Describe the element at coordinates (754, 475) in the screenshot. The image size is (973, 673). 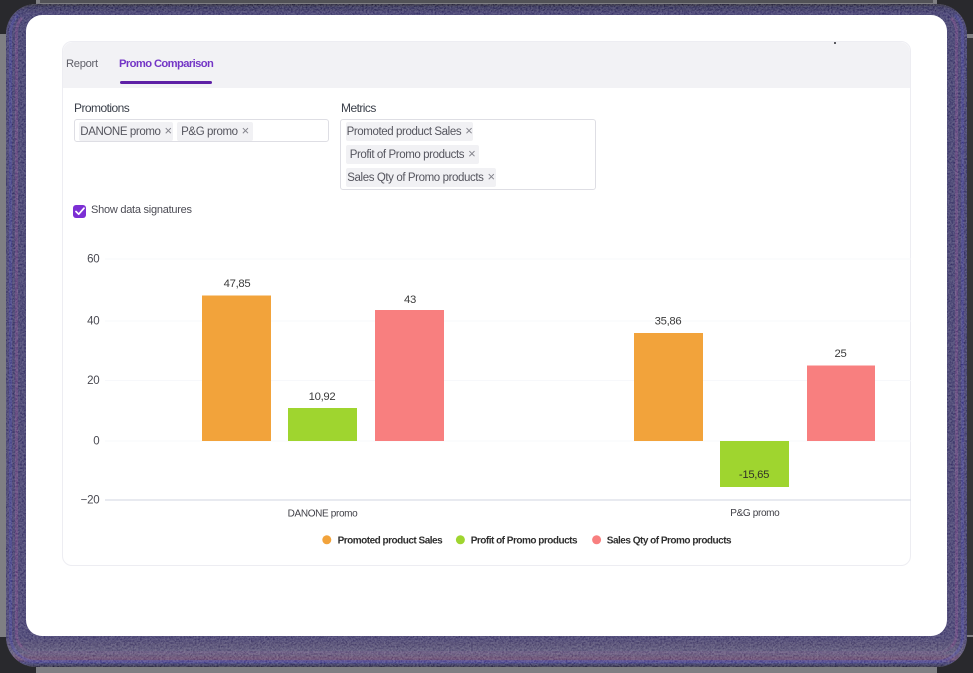
I see `svg-text: -15,65` at that location.